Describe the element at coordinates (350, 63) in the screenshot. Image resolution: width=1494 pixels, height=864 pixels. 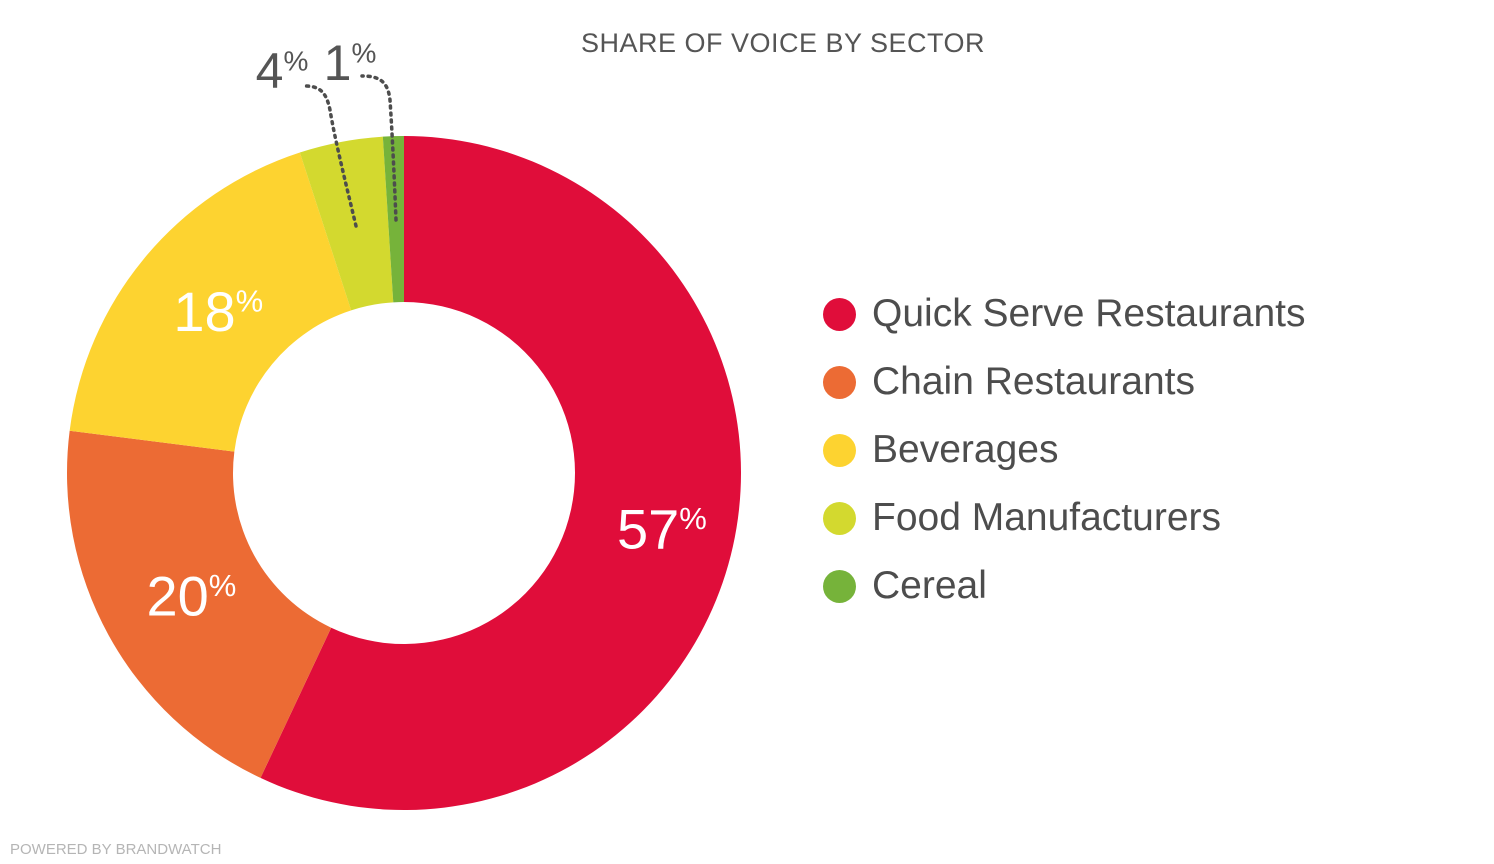
I see `data-label-cereal: 1%` at that location.